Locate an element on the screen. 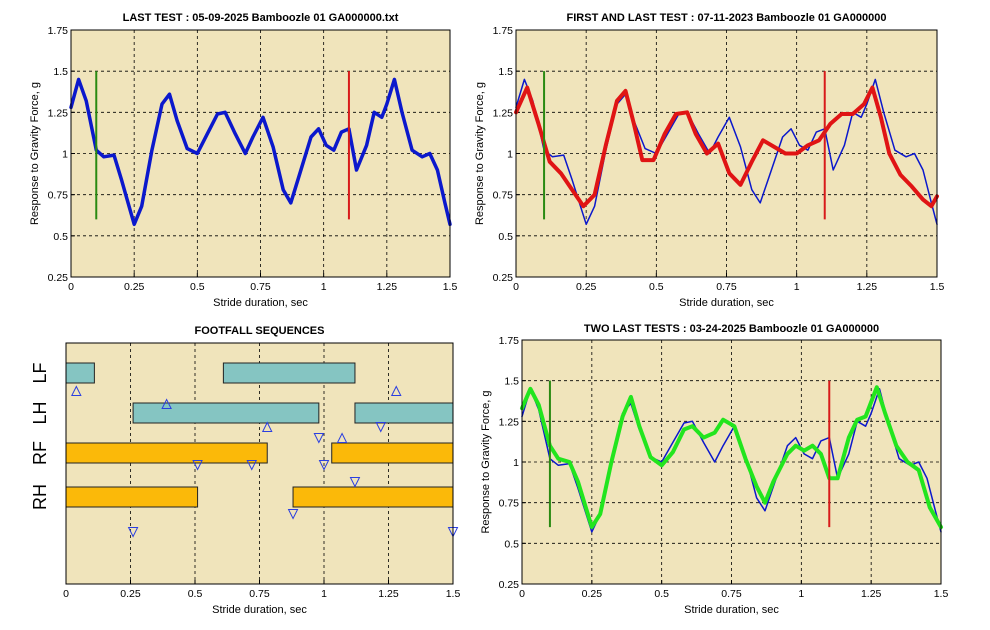 The height and width of the screenshot is (630, 990). footfall-sequences-xtick-label: 1.5 is located at coordinates (453, 594).